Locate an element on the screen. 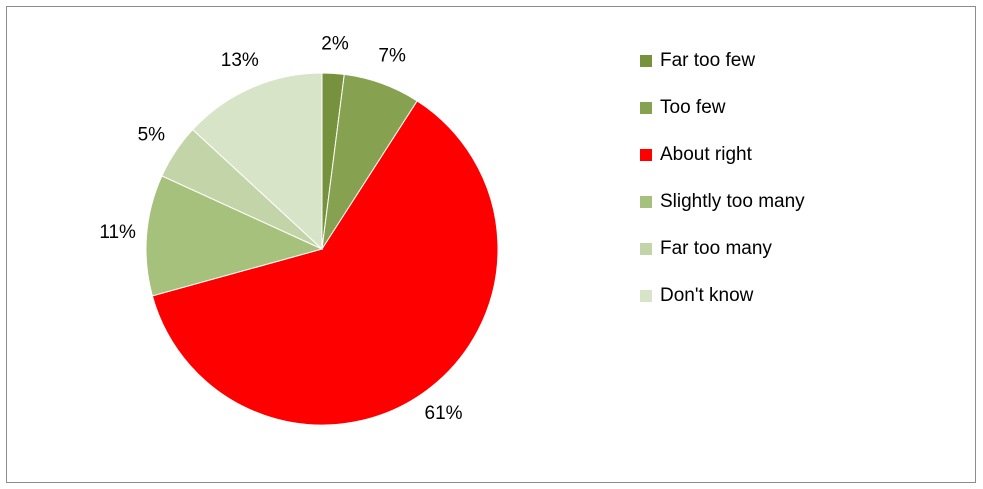 This screenshot has height=489, width=983. legend-item-slightly-too-many: Slightly too many is located at coordinates (722, 202).